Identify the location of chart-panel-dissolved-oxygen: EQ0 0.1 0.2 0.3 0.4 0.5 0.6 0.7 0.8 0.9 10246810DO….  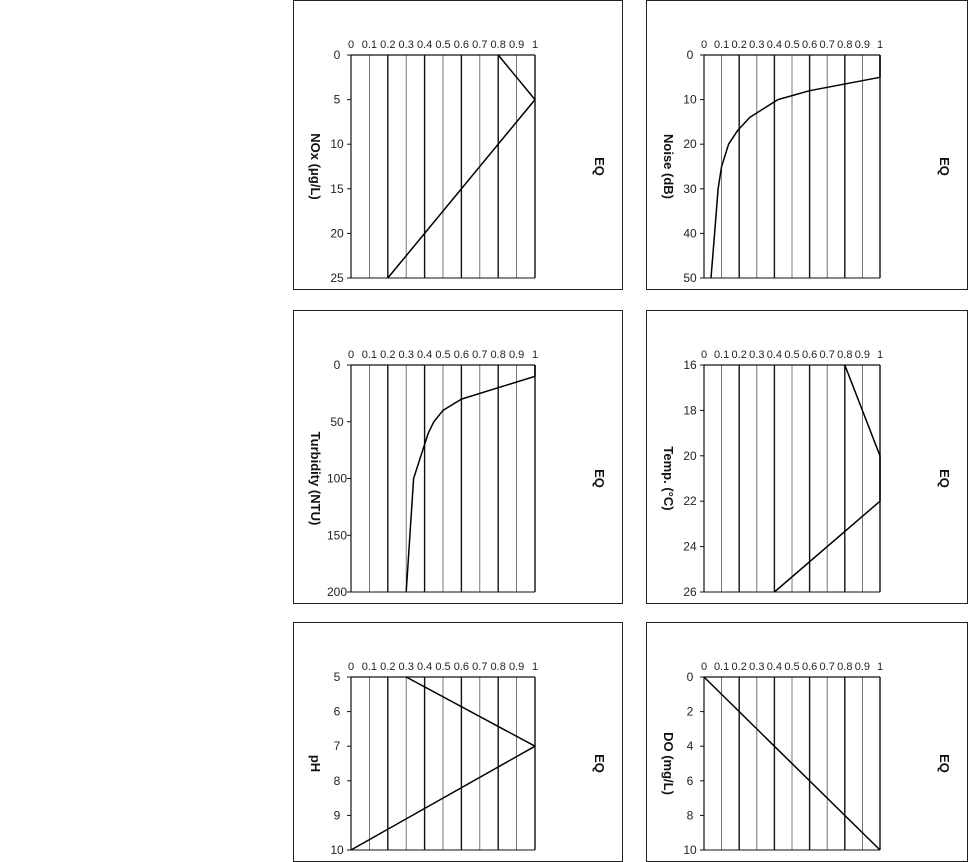
(807, 742).